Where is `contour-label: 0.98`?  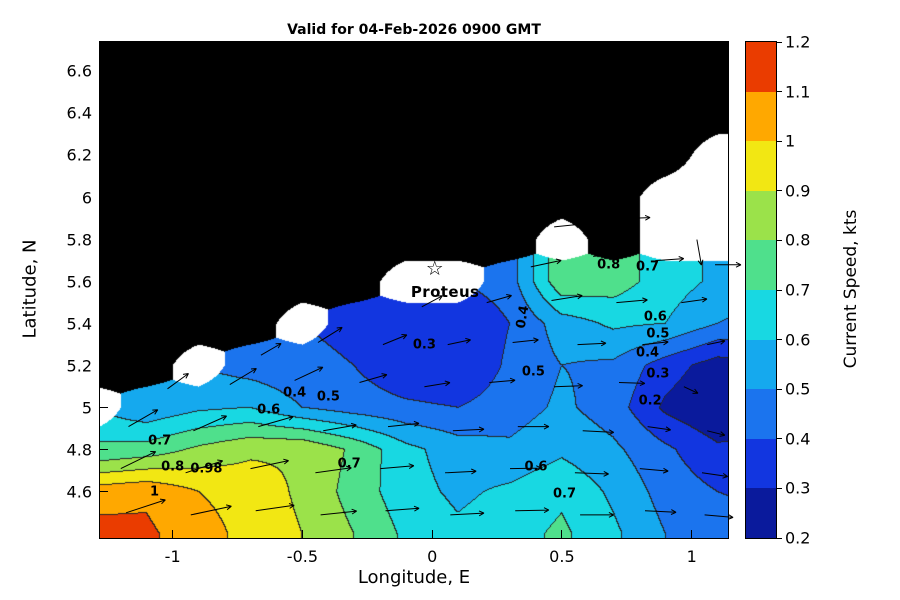 contour-label: 0.98 is located at coordinates (206, 469).